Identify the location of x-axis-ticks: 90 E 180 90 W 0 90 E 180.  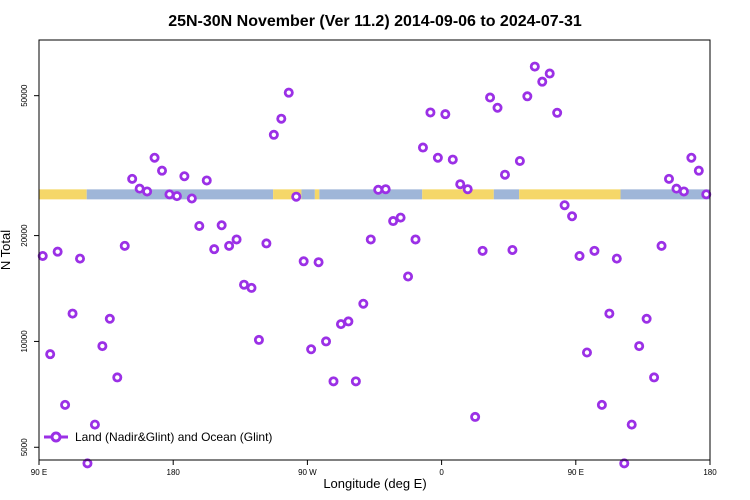
(374, 468).